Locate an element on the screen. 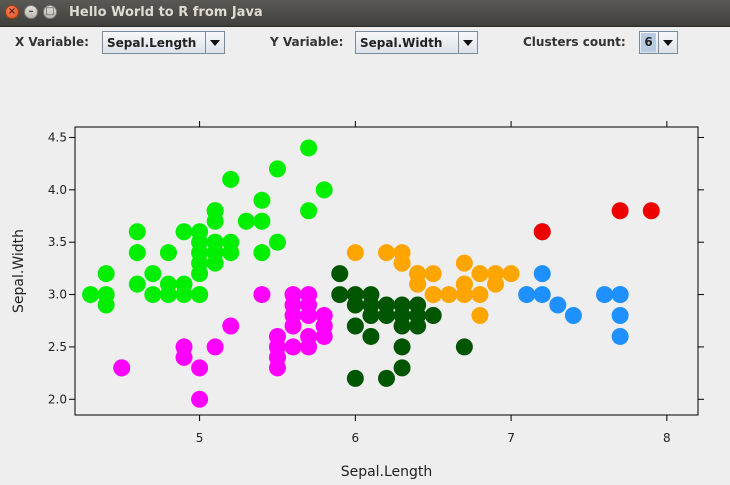  x-tick-label: 6 is located at coordinates (356, 438).